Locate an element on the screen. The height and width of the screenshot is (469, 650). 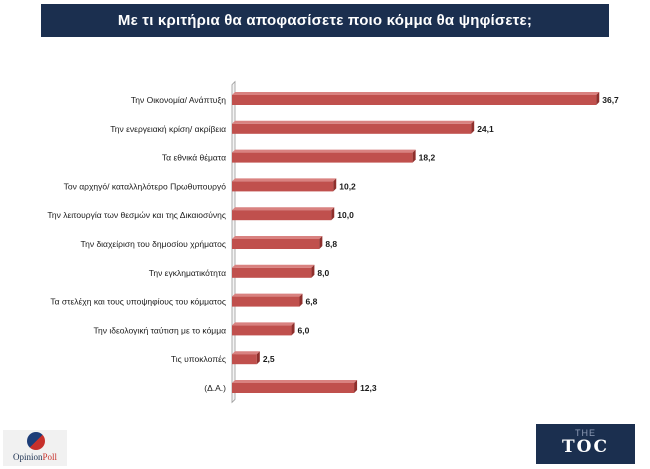
opinionpoll-logo-text: OpinionPoll is located at coordinates (35, 457).